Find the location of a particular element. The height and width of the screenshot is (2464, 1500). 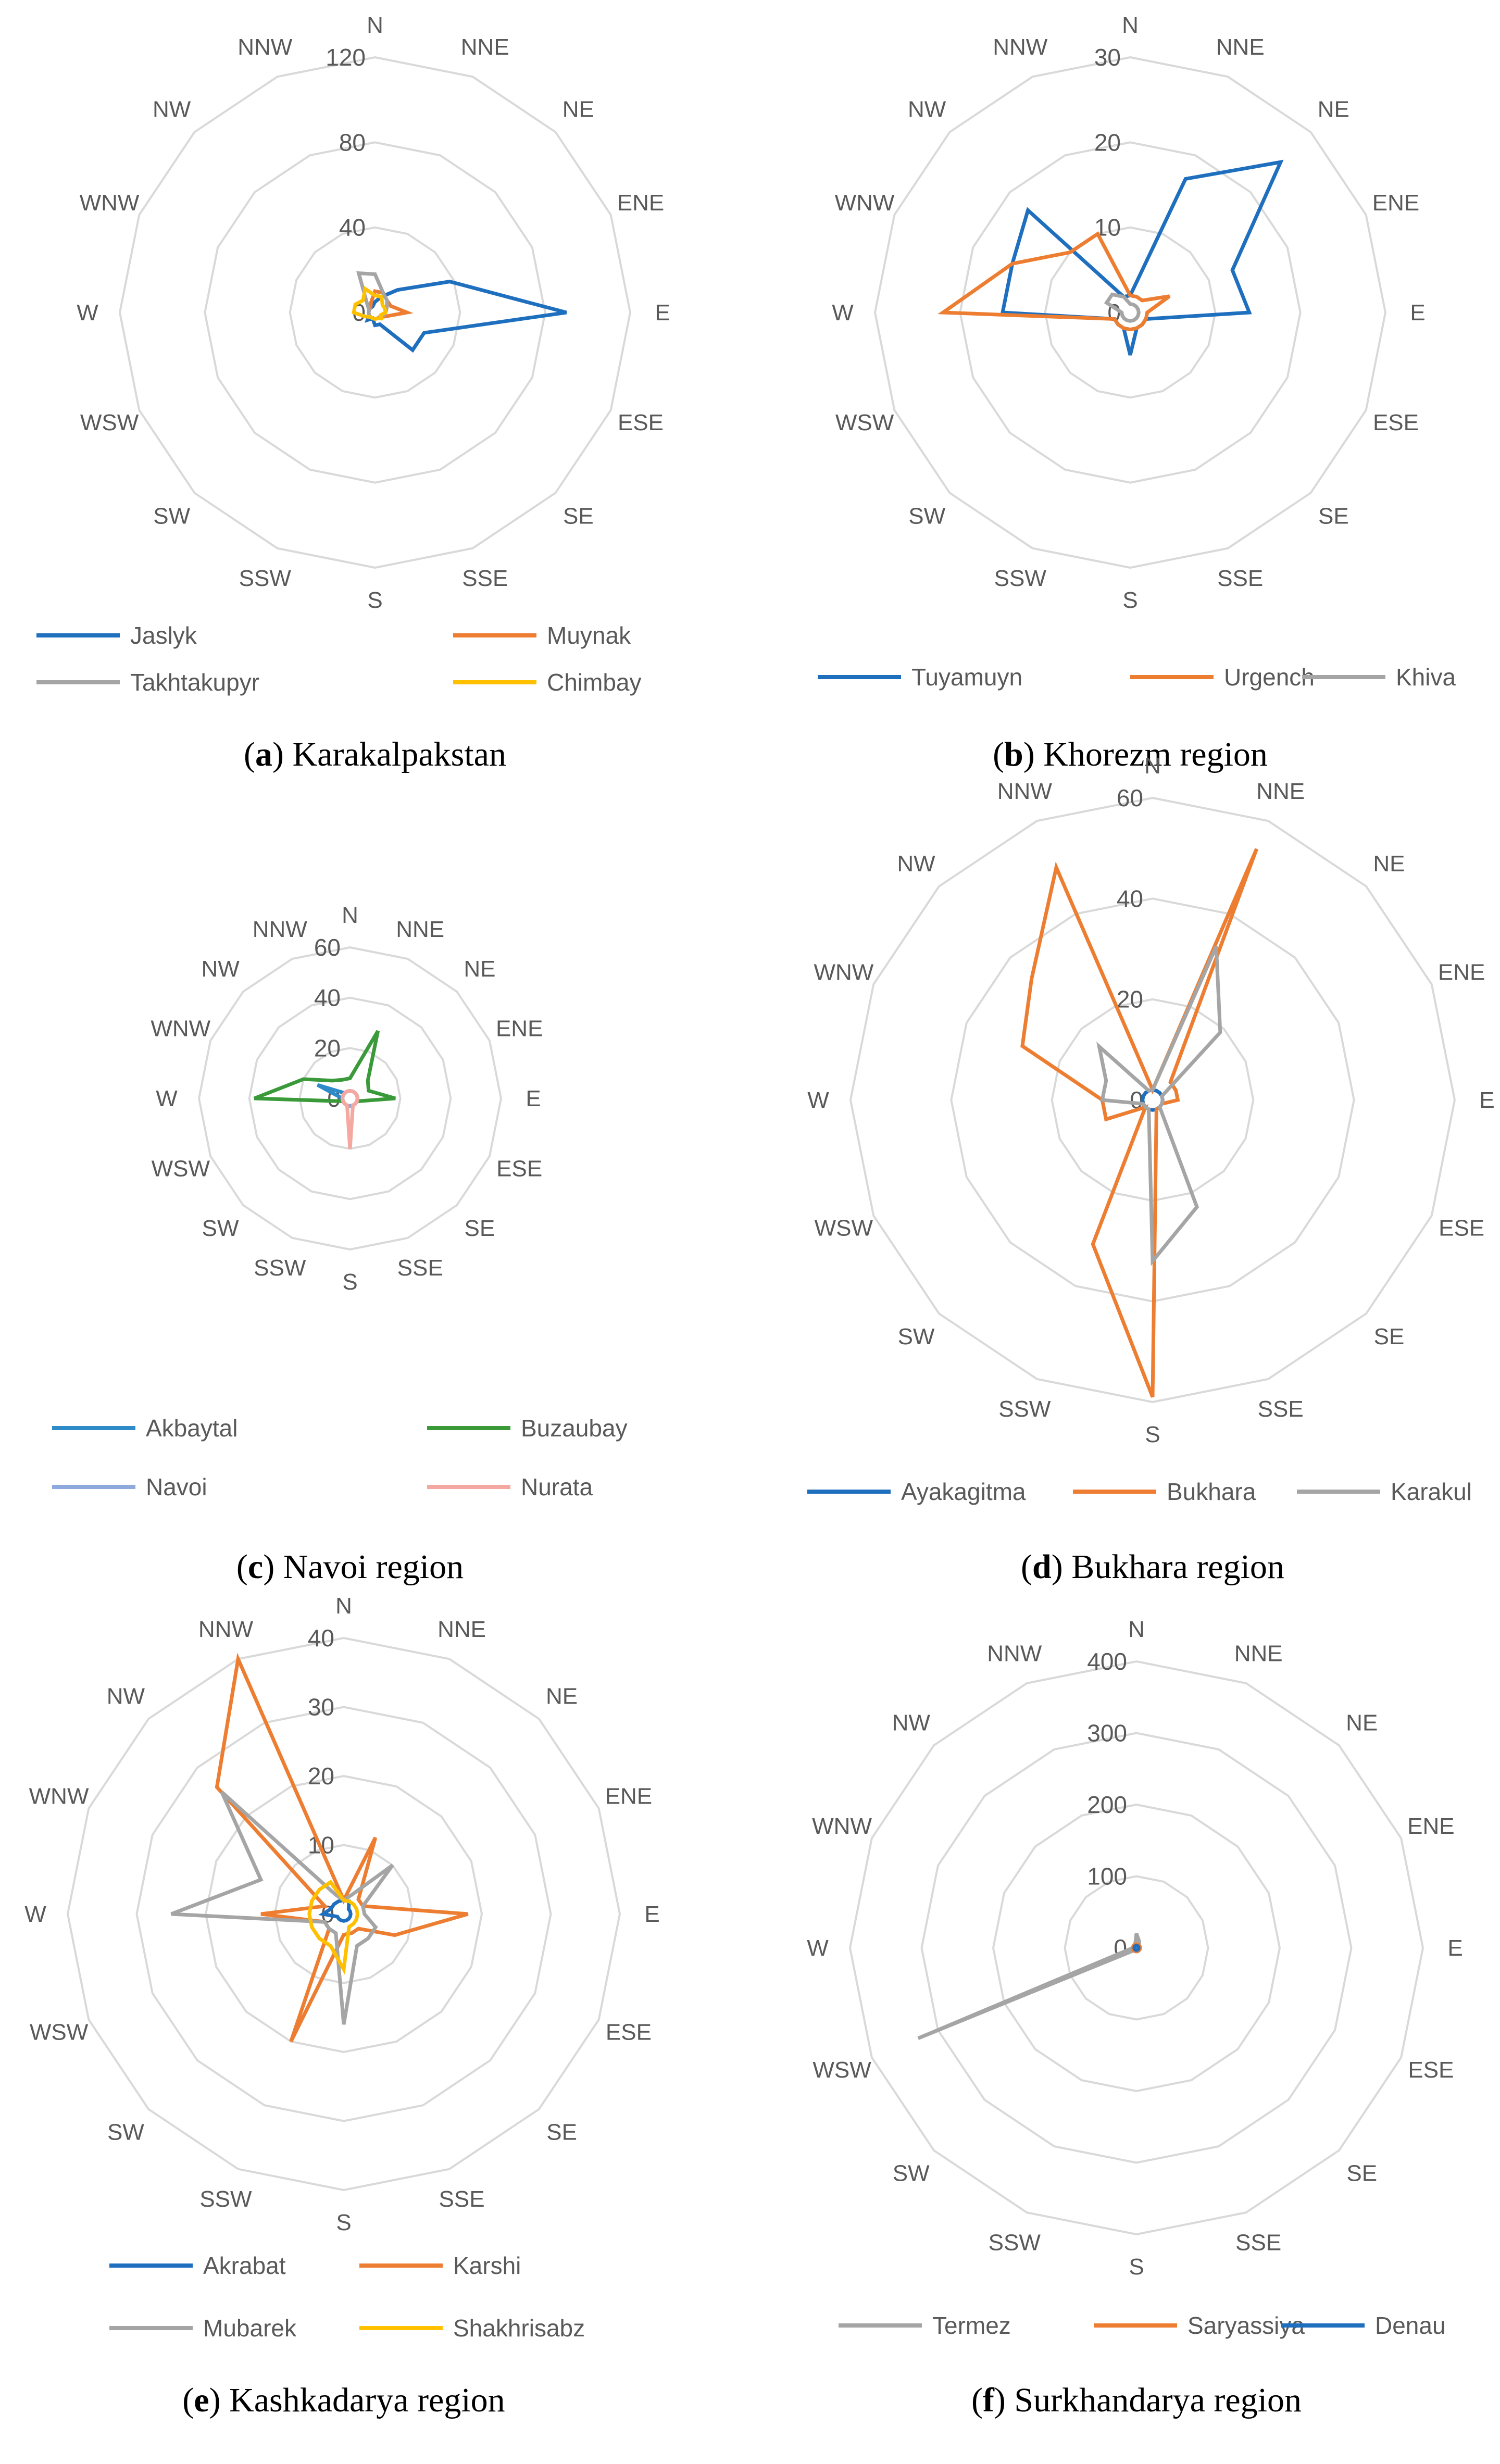

direction-label: NE is located at coordinates (1389, 864).